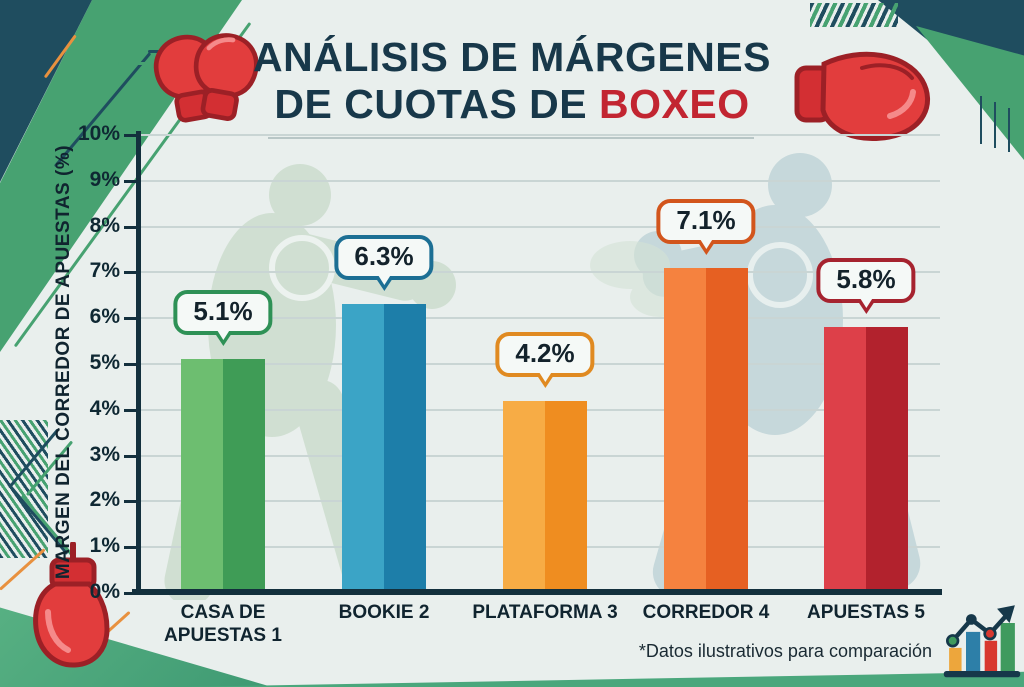 The width and height of the screenshot is (1024, 687). I want to click on y-tick-label: 0%, so click(104, 591).